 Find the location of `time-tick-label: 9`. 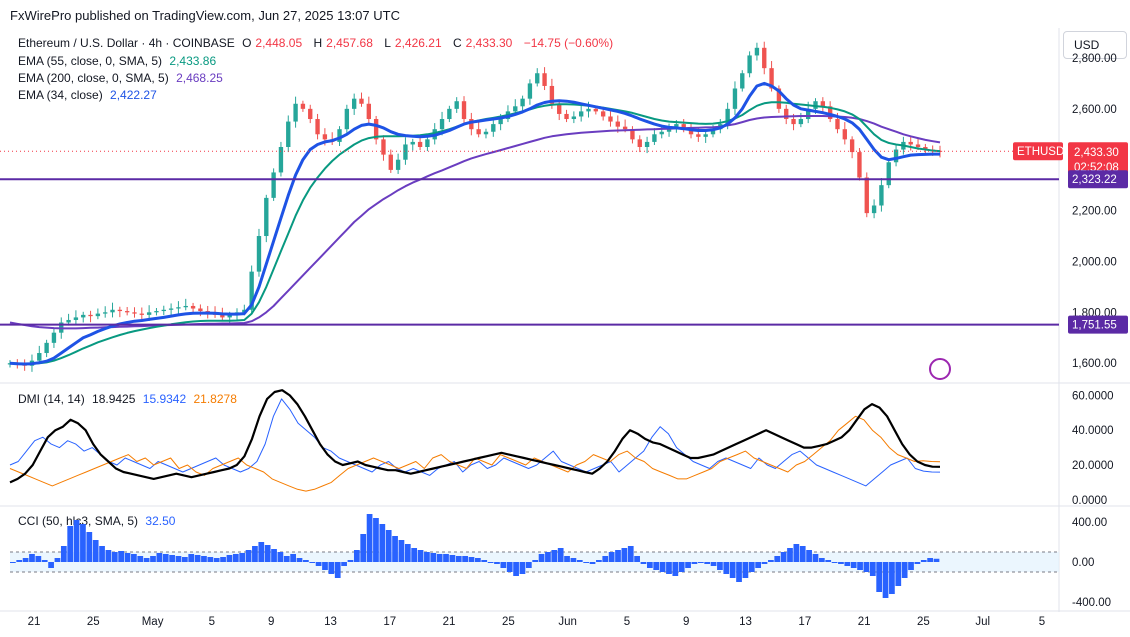

time-tick-label: 9 is located at coordinates (271, 622).